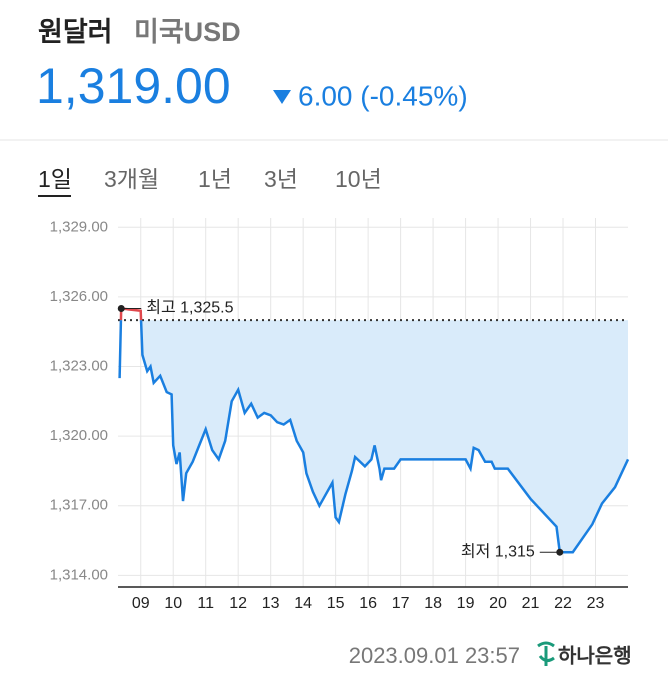  Describe the element at coordinates (205, 603) in the screenshot. I see `x-tick-label: 11` at that location.